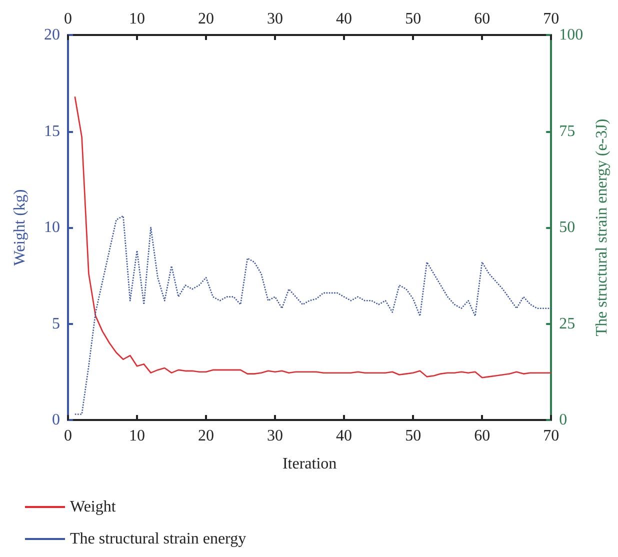 Image resolution: width=618 pixels, height=557 pixels. What do you see at coordinates (52, 131) in the screenshot?
I see `y-tick-label: 15` at bounding box center [52, 131].